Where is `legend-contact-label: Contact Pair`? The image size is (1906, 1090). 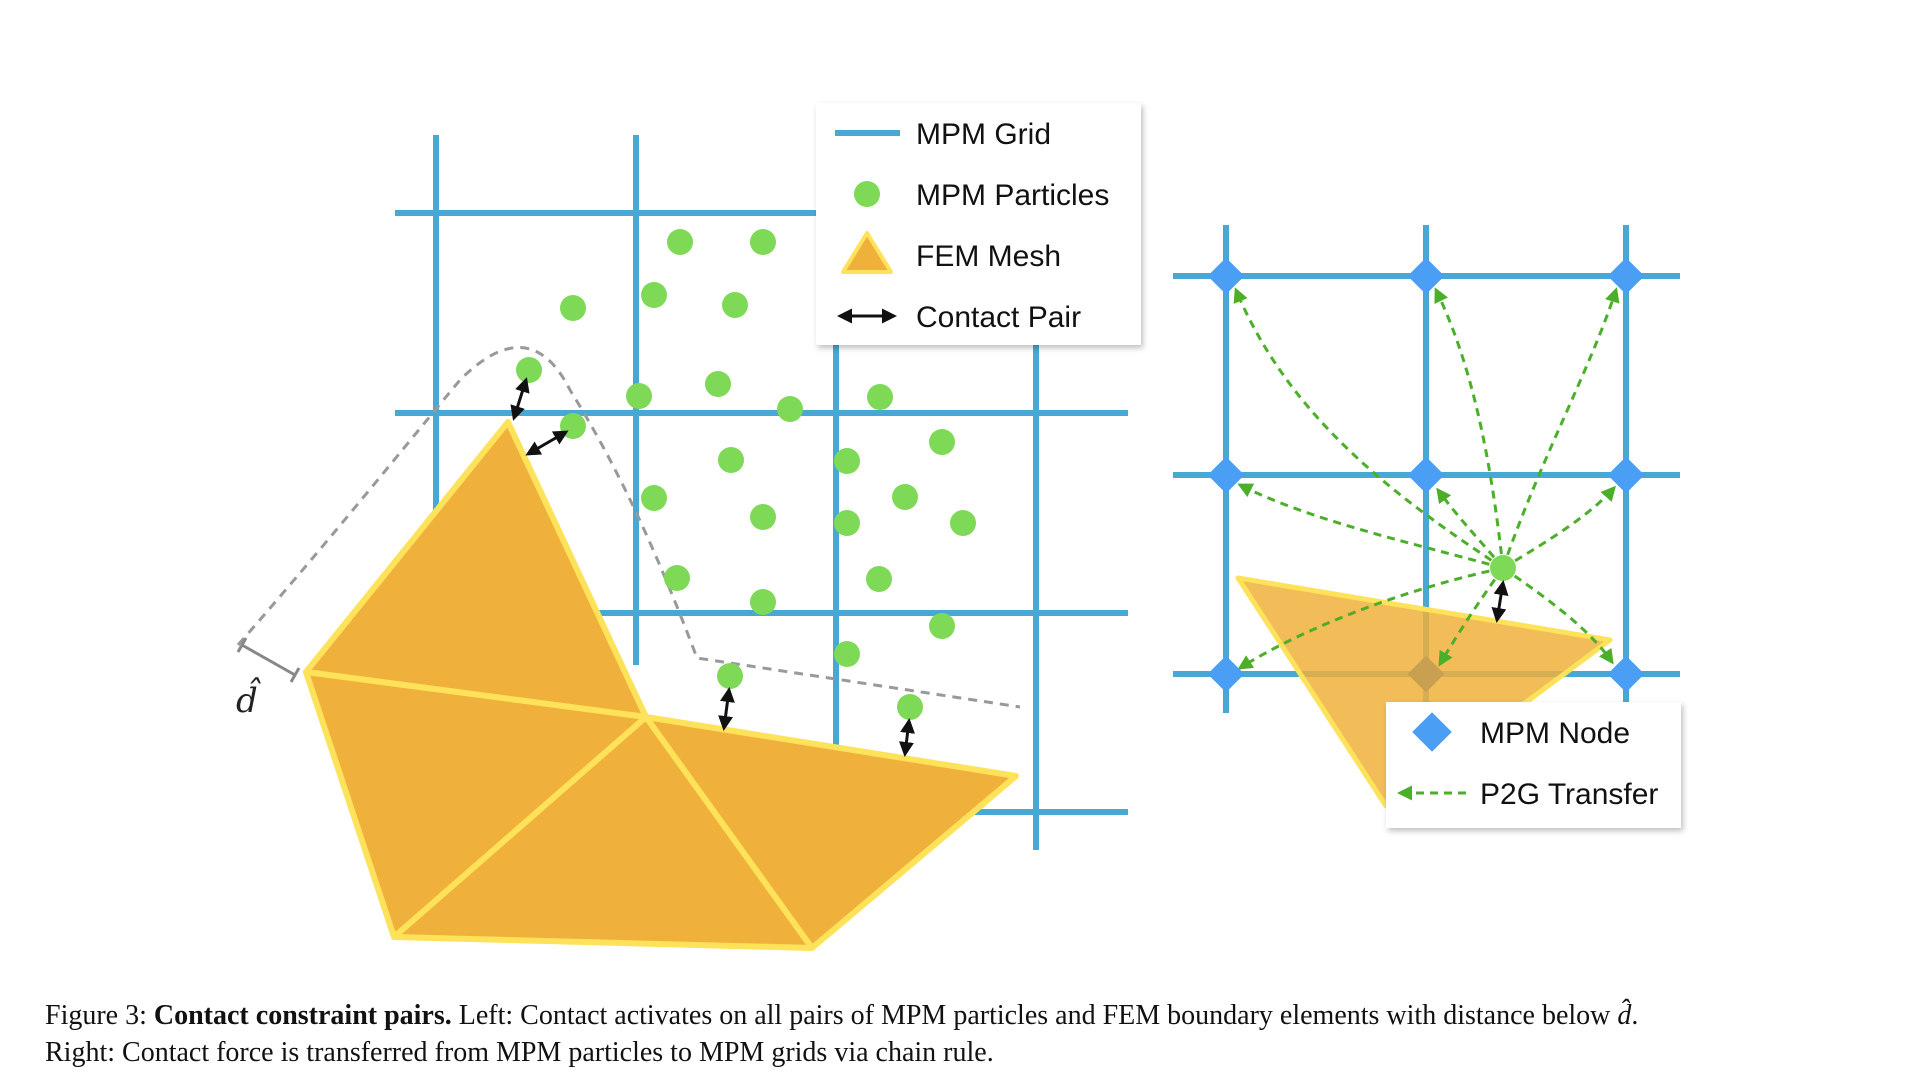
legend-contact-label: Contact Pair is located at coordinates (998, 317).